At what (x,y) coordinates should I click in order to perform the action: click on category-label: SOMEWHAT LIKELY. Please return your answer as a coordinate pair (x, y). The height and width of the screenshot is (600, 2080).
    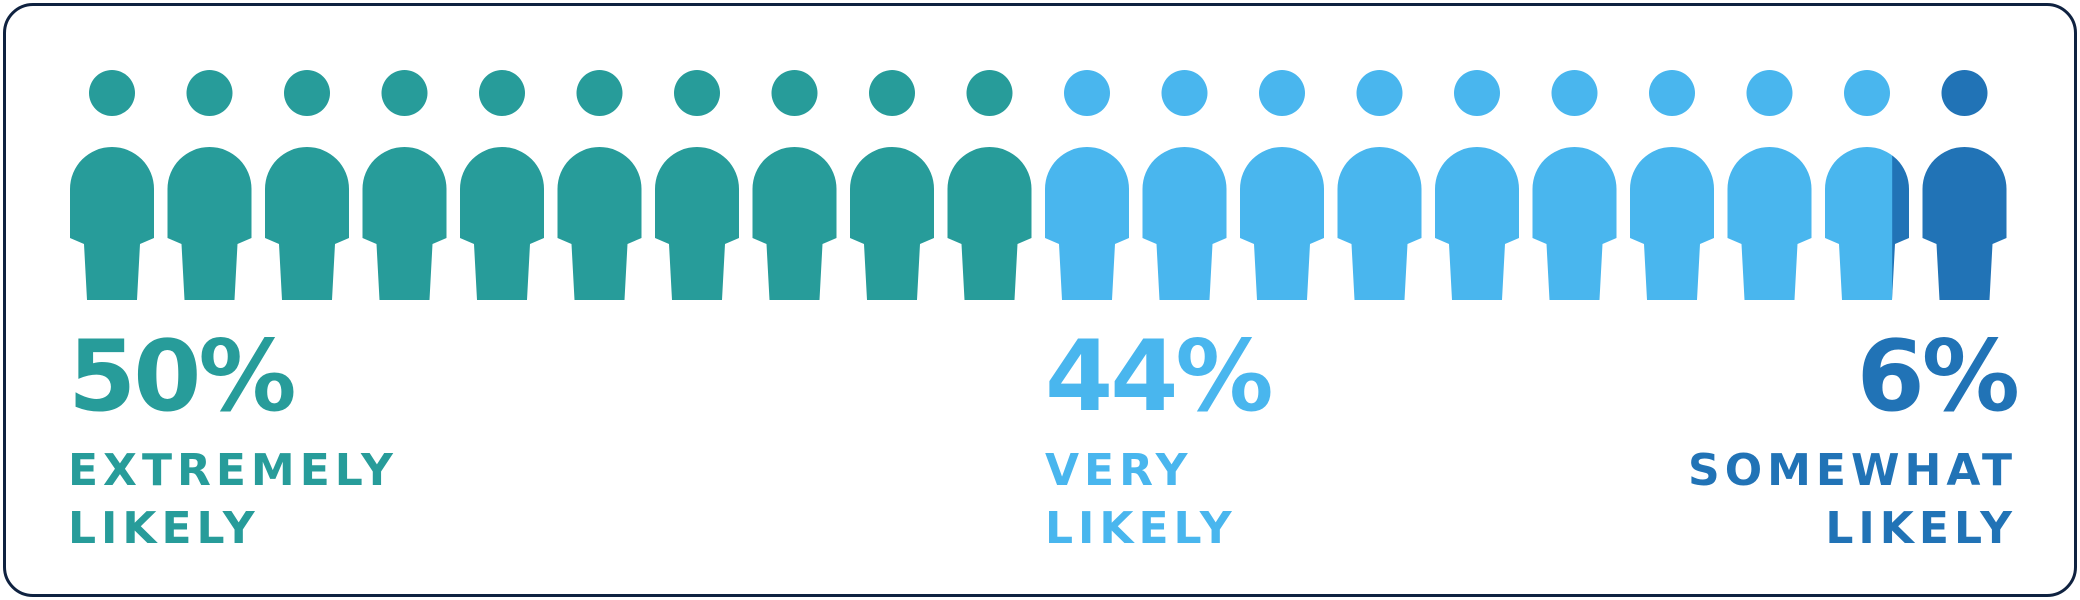
    Looking at the image, I should click on (1852, 499).